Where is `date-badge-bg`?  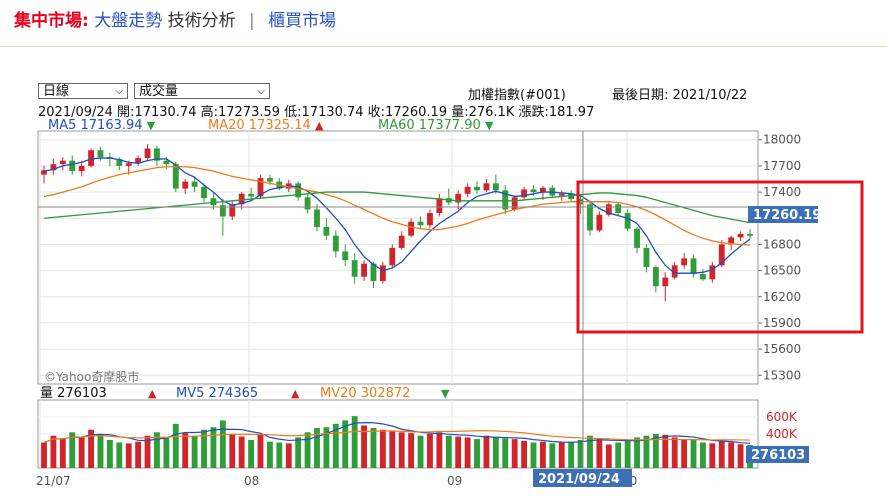 date-badge-bg is located at coordinates (582, 478).